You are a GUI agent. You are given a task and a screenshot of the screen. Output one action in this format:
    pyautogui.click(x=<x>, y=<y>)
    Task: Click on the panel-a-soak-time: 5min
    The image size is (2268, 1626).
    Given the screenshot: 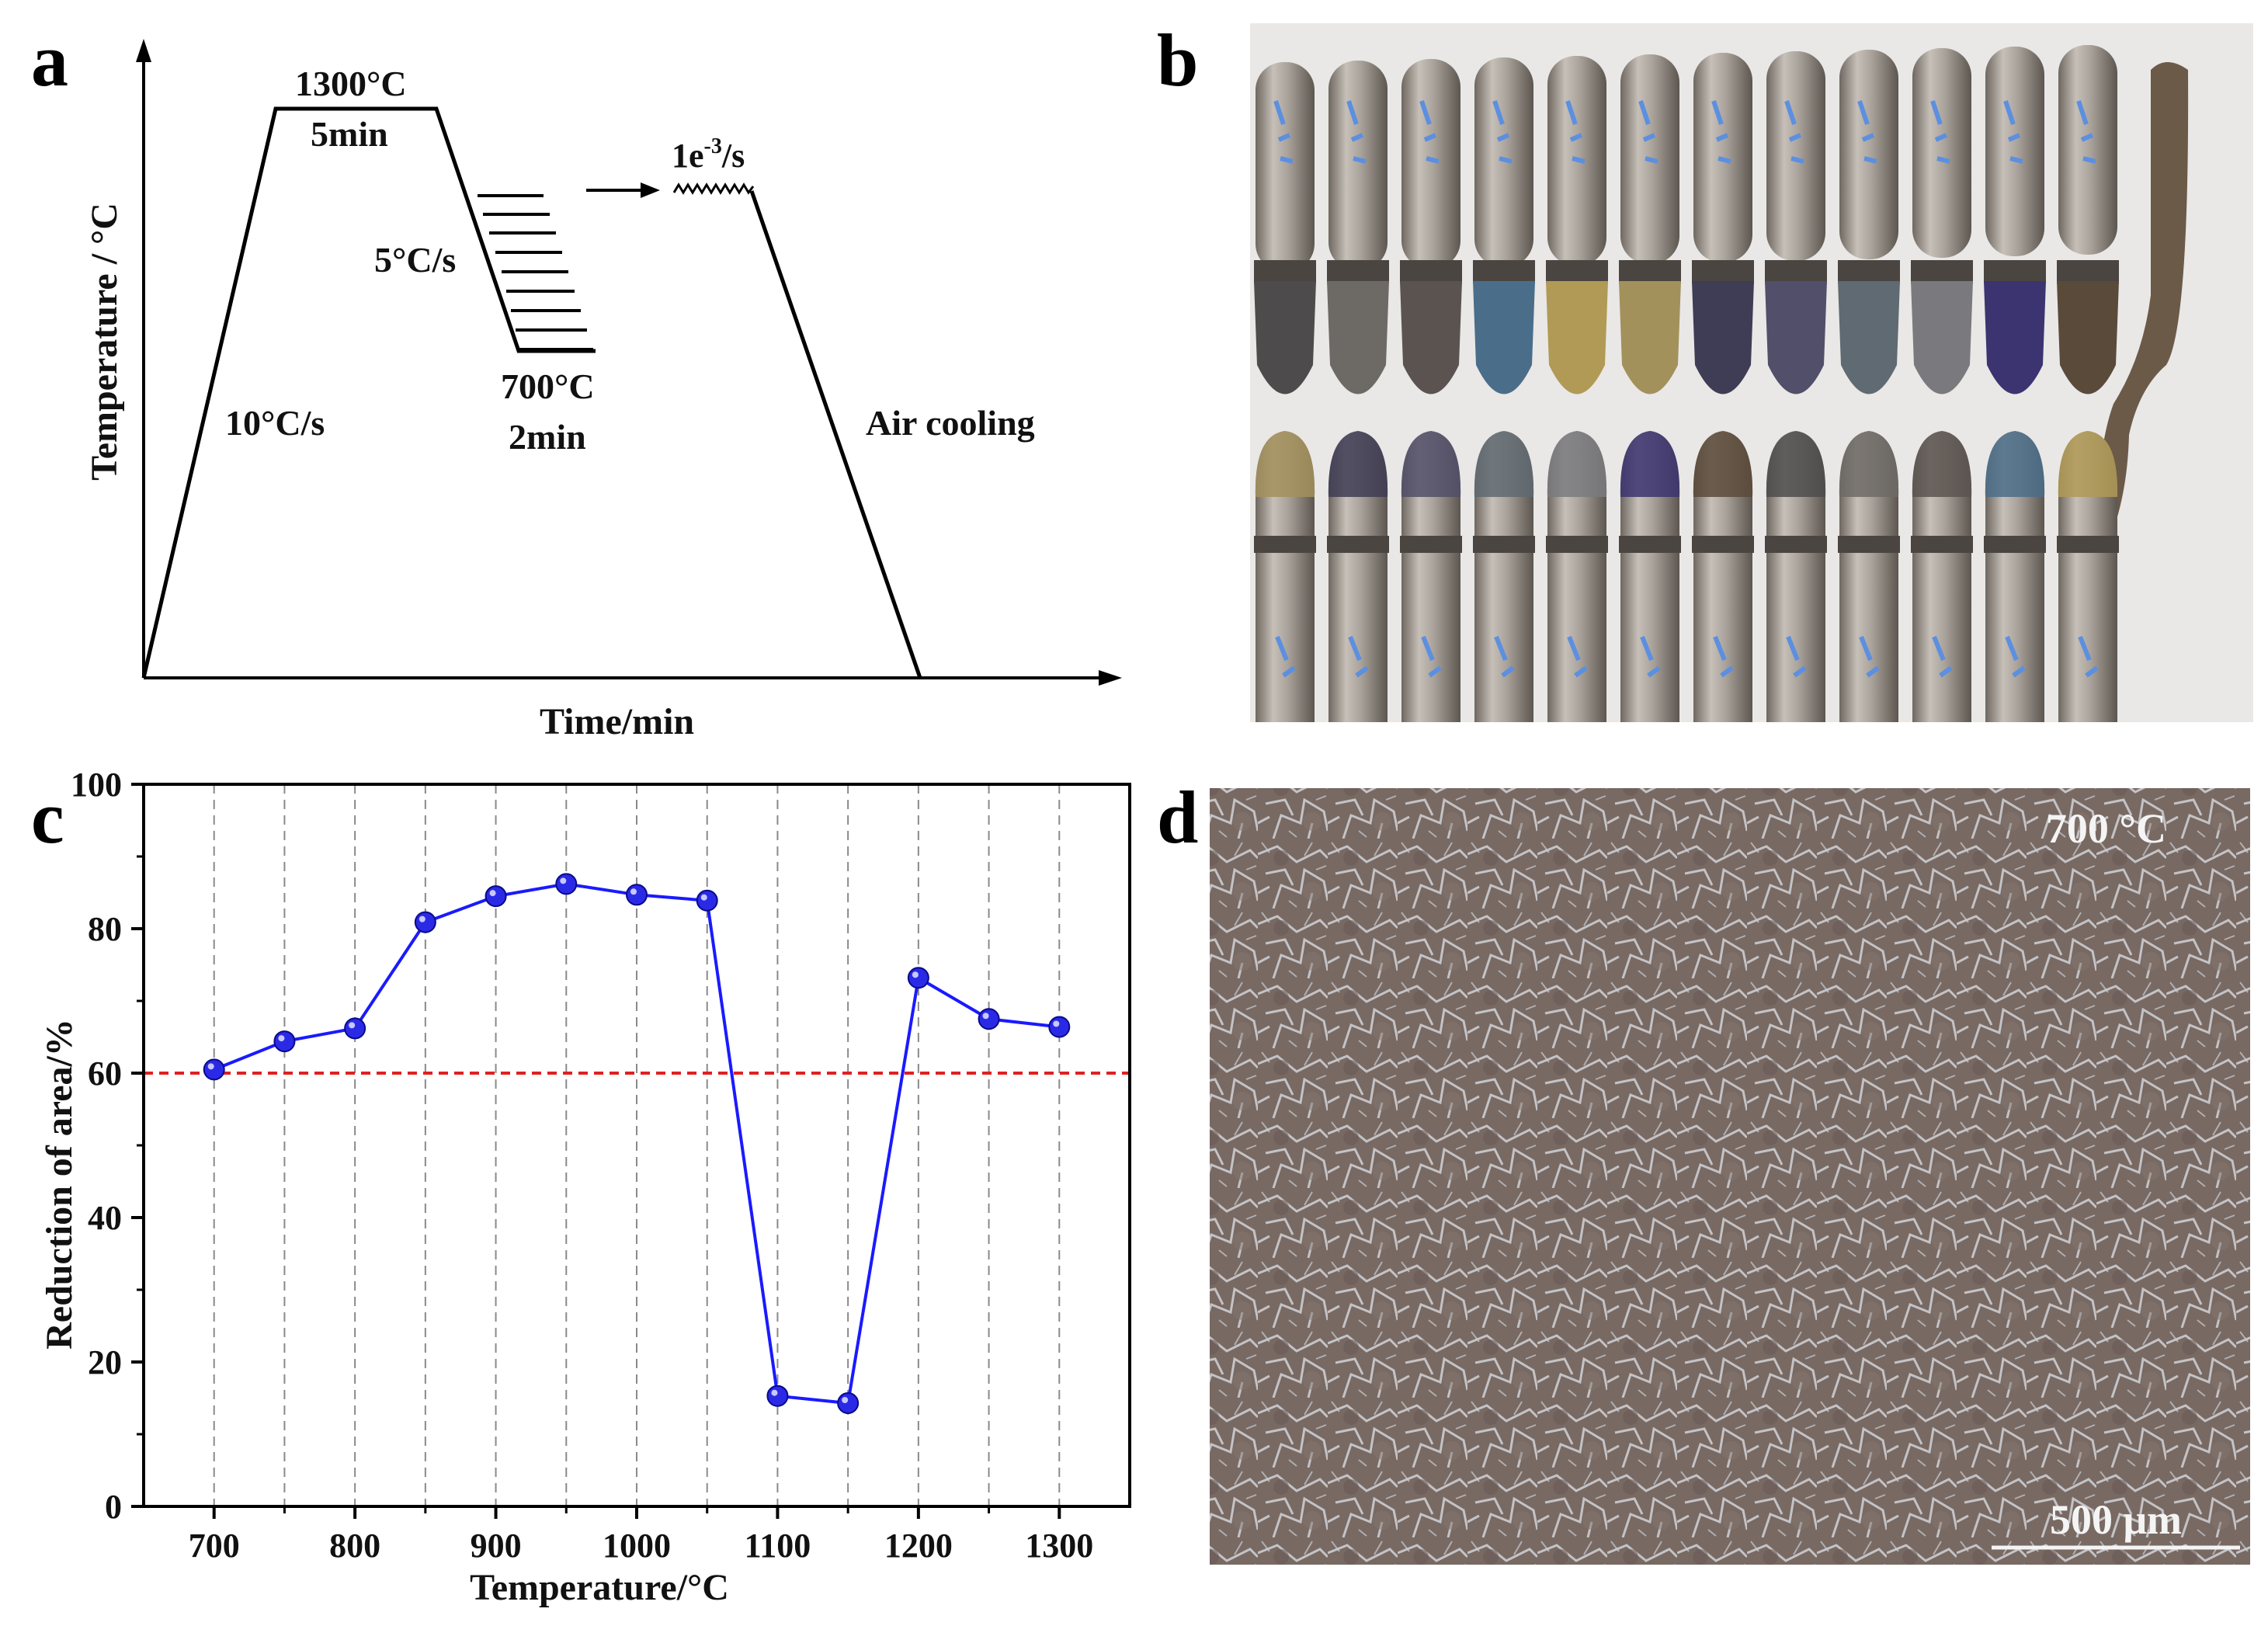 What is the action you would take?
    pyautogui.click(x=349, y=134)
    